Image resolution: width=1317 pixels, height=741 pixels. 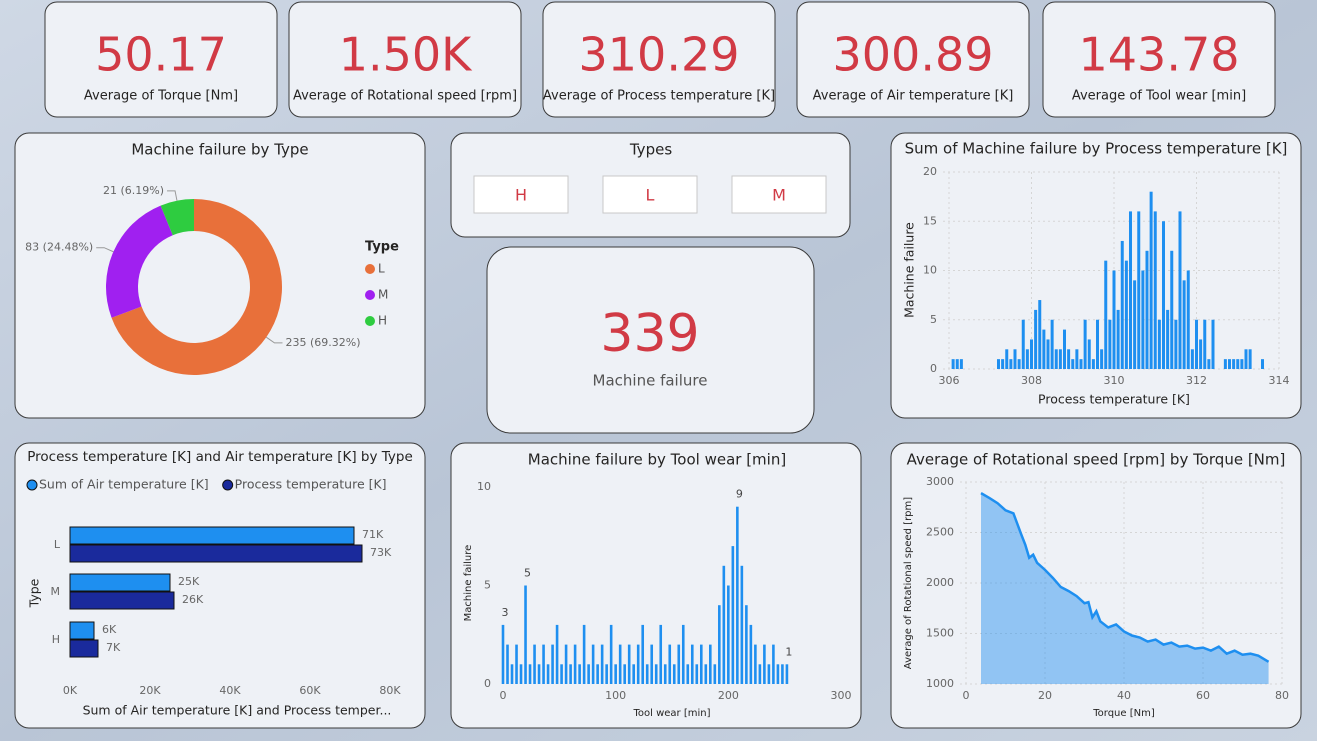 I want to click on legend-label: L, so click(x=381, y=269).